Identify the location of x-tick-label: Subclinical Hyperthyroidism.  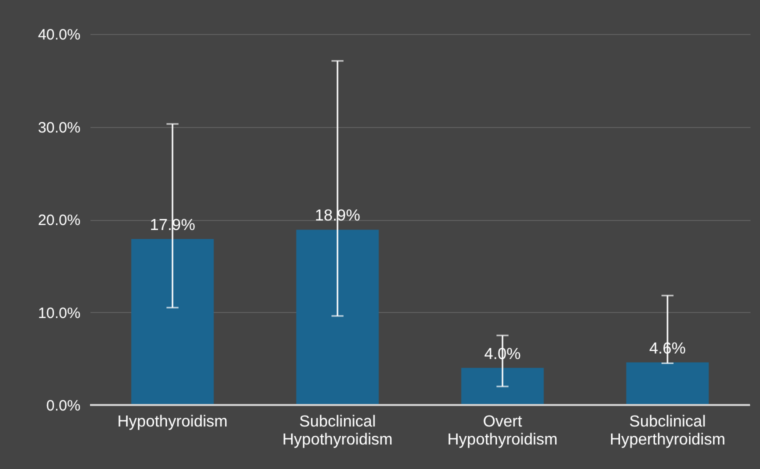
(668, 431).